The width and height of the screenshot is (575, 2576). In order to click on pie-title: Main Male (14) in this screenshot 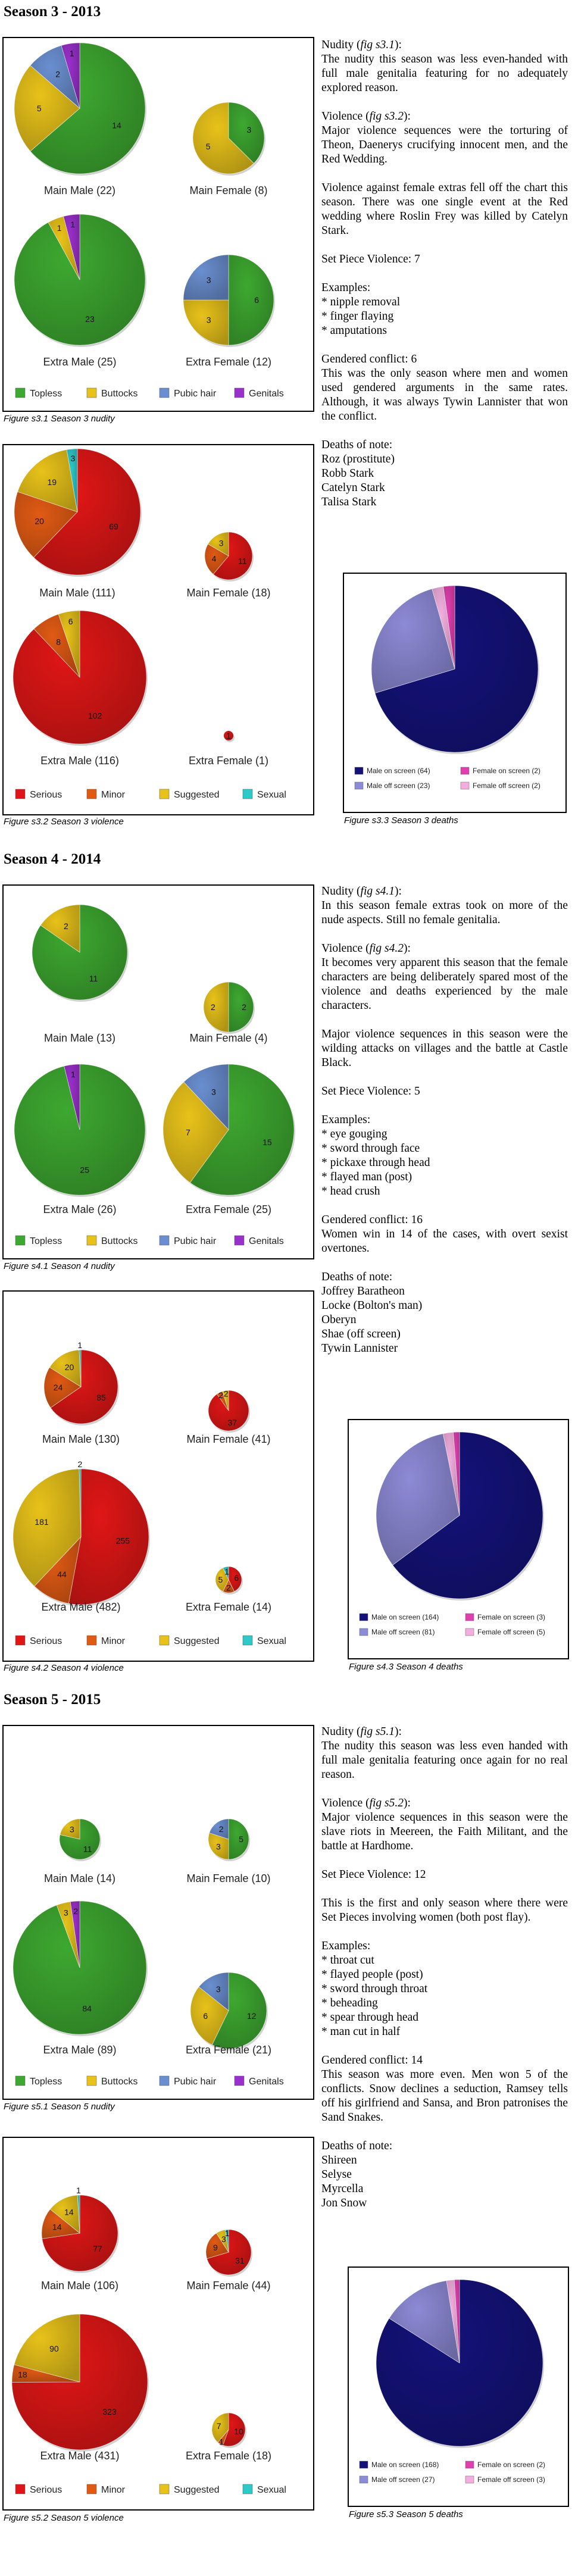, I will do `click(79, 1878)`.